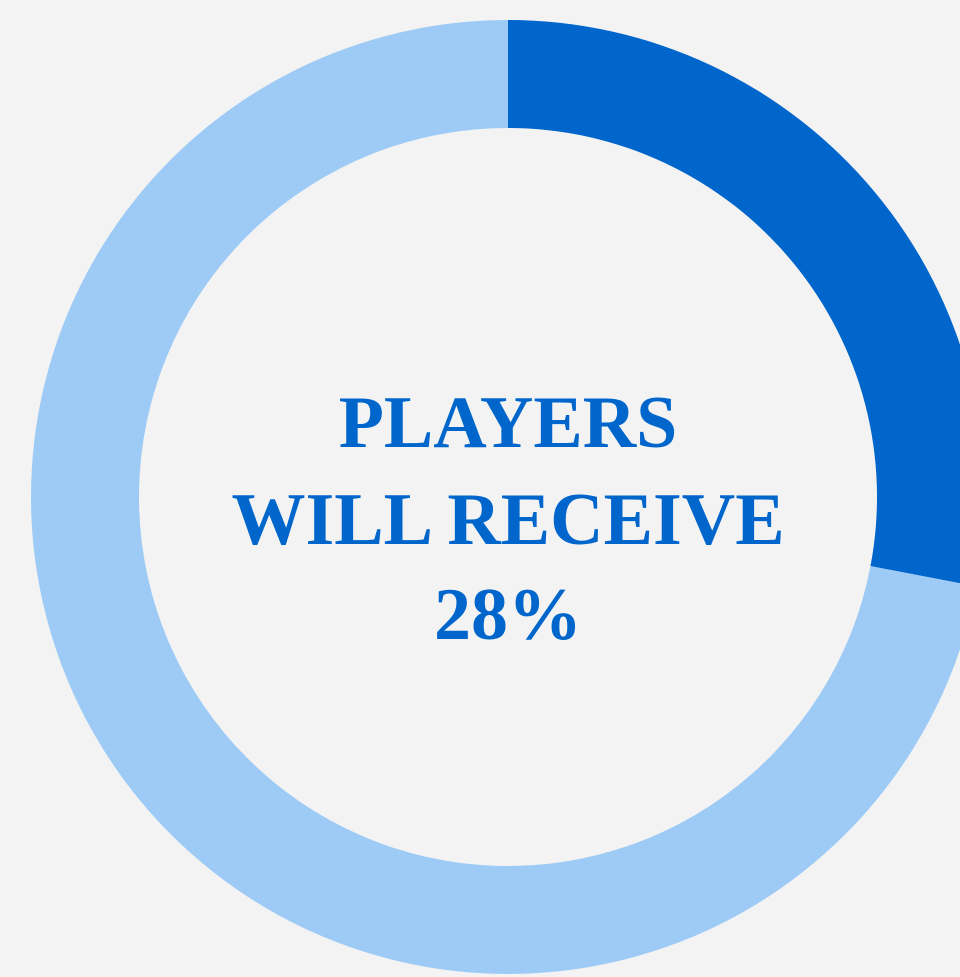 Image resolution: width=960 pixels, height=977 pixels. I want to click on value-label: 28%, so click(508, 615).